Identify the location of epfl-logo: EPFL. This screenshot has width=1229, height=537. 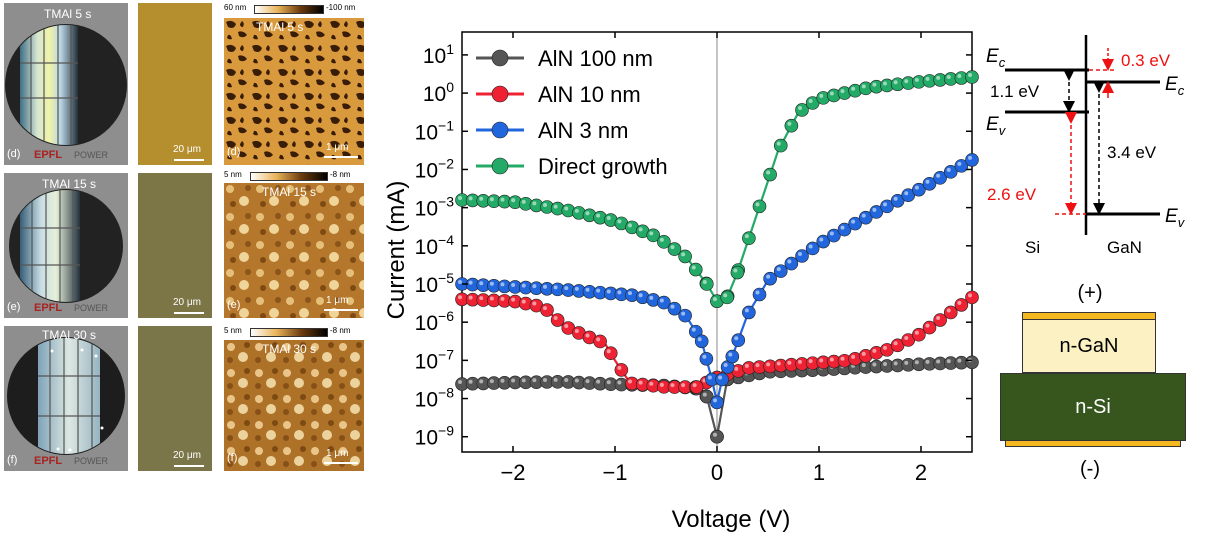
(48, 461).